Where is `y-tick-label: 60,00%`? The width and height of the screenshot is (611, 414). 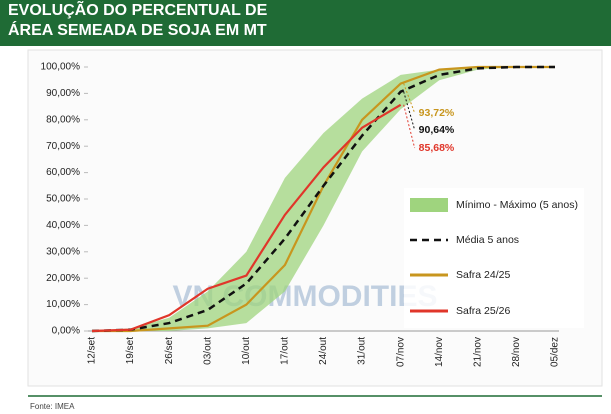
y-tick-label: 60,00% is located at coordinates (63, 172).